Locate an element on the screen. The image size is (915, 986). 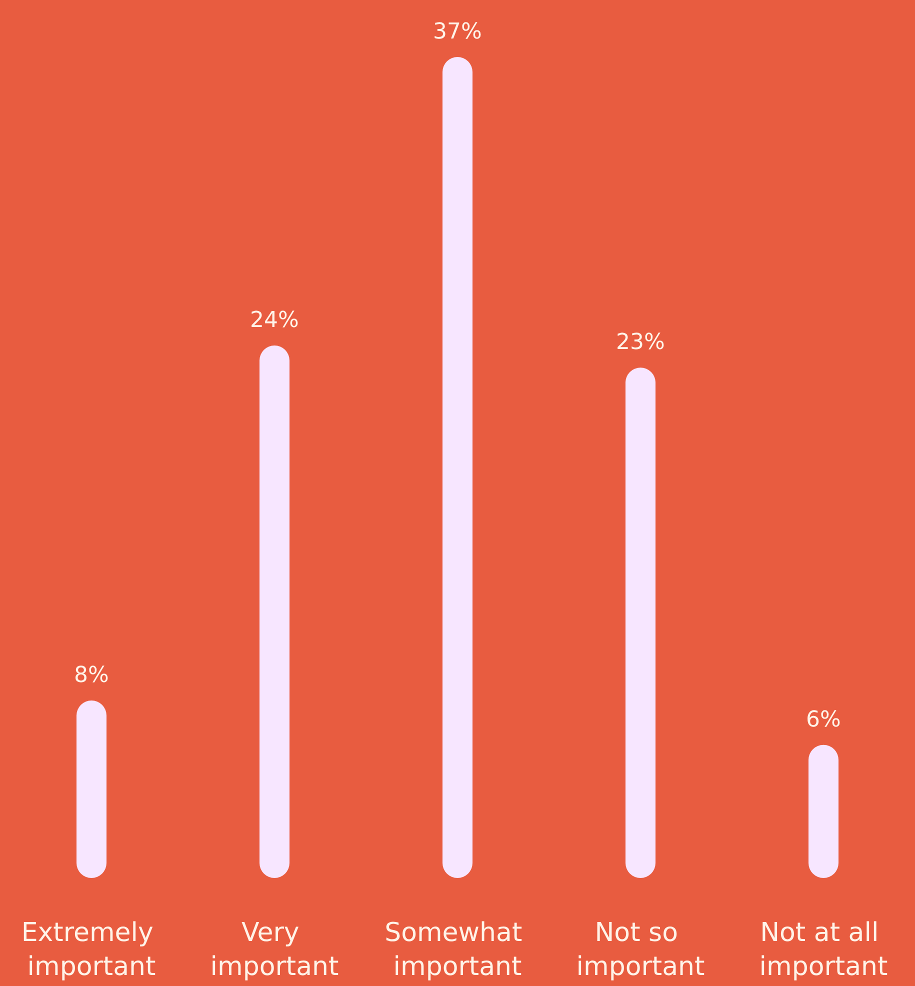
x-tick-label: Not so important is located at coordinates (640, 950).